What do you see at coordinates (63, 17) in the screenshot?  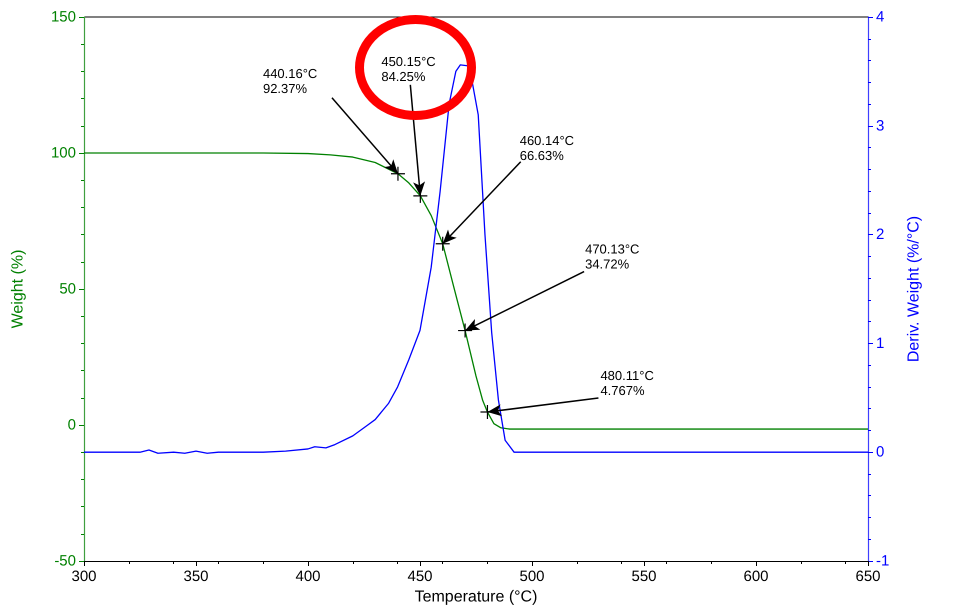 I see `y-tick-label: 150` at bounding box center [63, 17].